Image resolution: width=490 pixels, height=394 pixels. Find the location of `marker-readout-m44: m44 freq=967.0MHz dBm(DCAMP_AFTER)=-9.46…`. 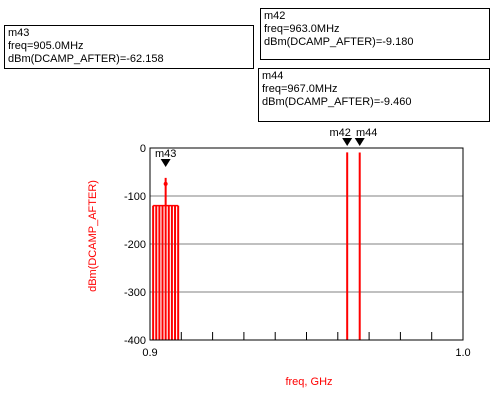

marker-readout-m44: m44 freq=967.0MHz dBm(DCAMP_AFTER)=-9.46… is located at coordinates (374, 95).